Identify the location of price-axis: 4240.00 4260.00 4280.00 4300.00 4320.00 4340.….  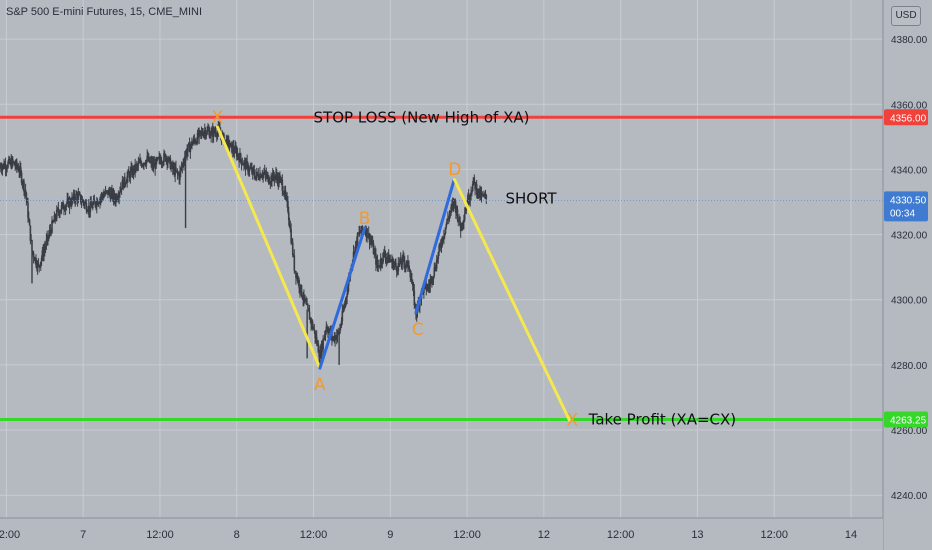
(907, 275).